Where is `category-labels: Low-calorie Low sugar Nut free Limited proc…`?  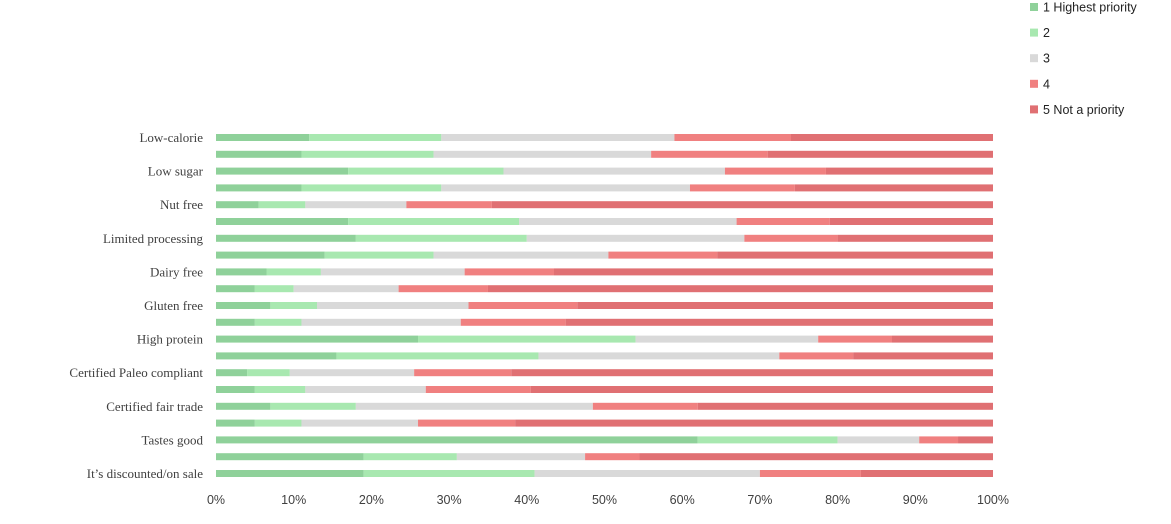 category-labels: Low-calorie Low sugar Nut free Limited proc… is located at coordinates (136, 305).